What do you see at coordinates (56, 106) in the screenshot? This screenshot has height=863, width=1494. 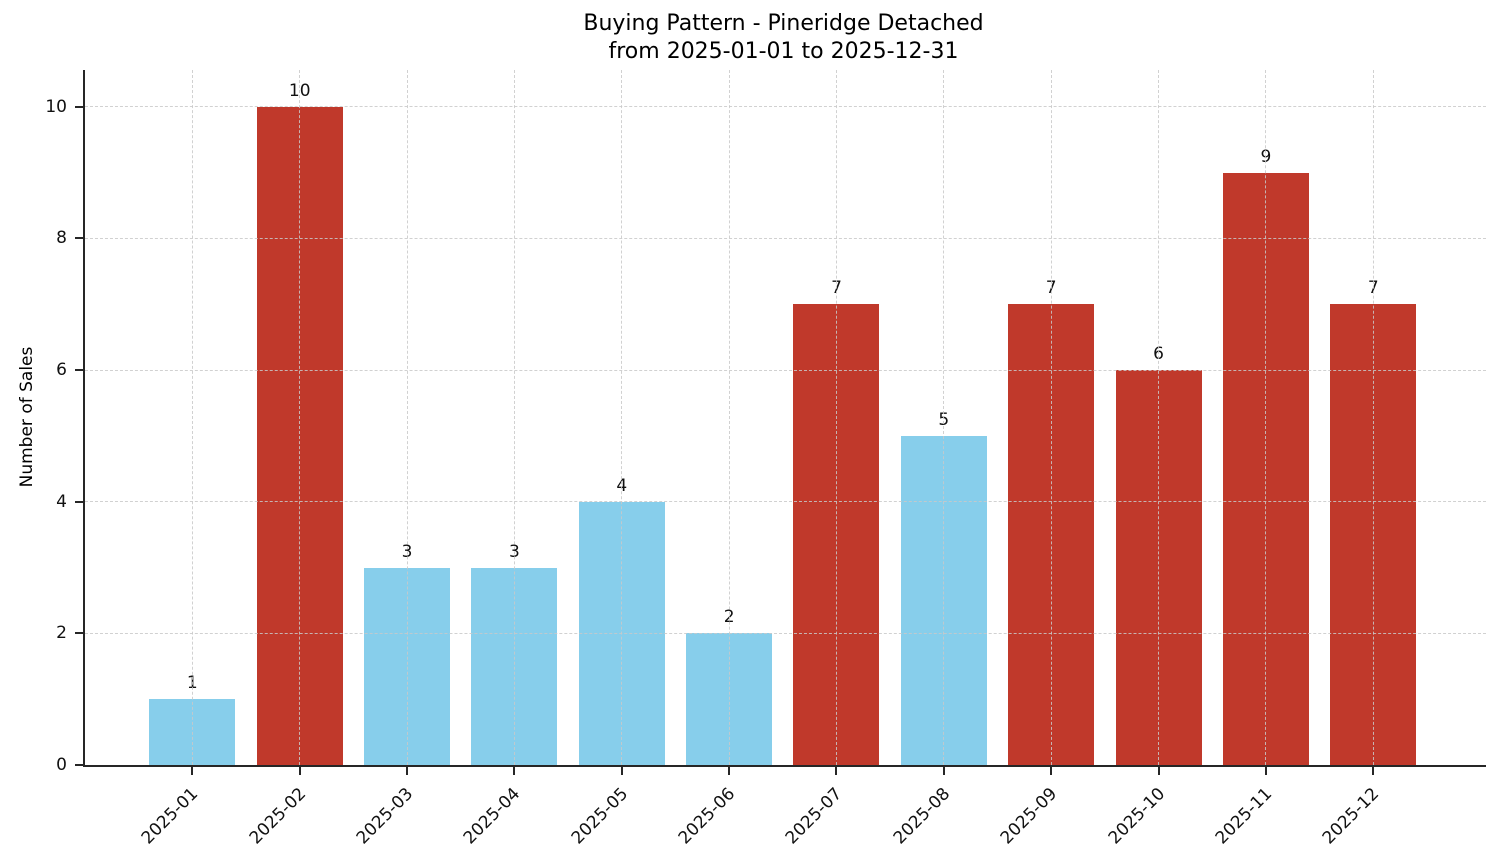 I see `y-tick-label: 10` at bounding box center [56, 106].